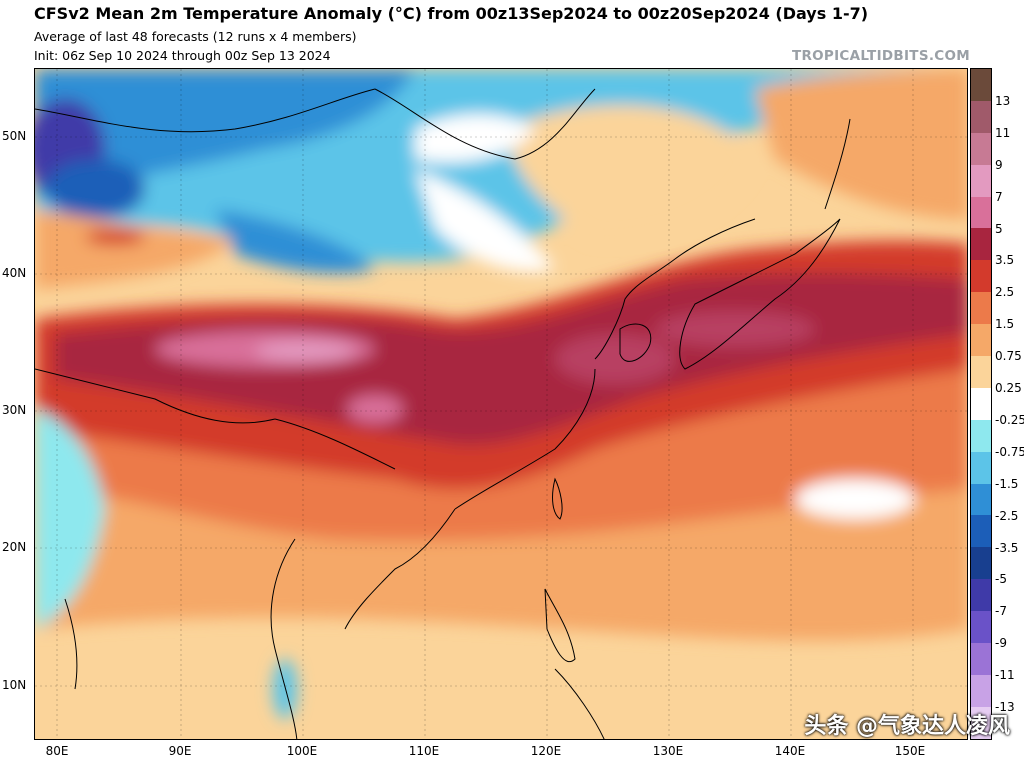  Describe the element at coordinates (790, 751) in the screenshot. I see `lon-label-140e: 140E` at that location.